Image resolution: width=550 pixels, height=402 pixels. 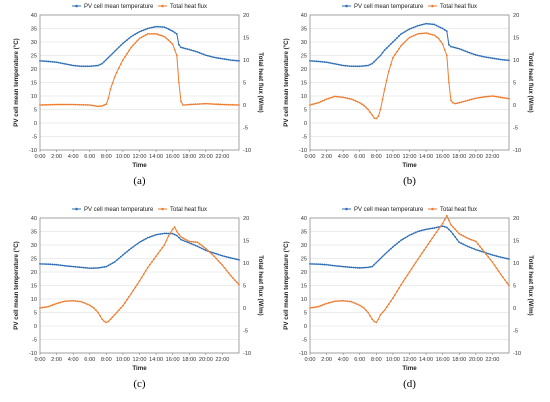 I want to click on right-tick-label: 5, so click(x=244, y=287).